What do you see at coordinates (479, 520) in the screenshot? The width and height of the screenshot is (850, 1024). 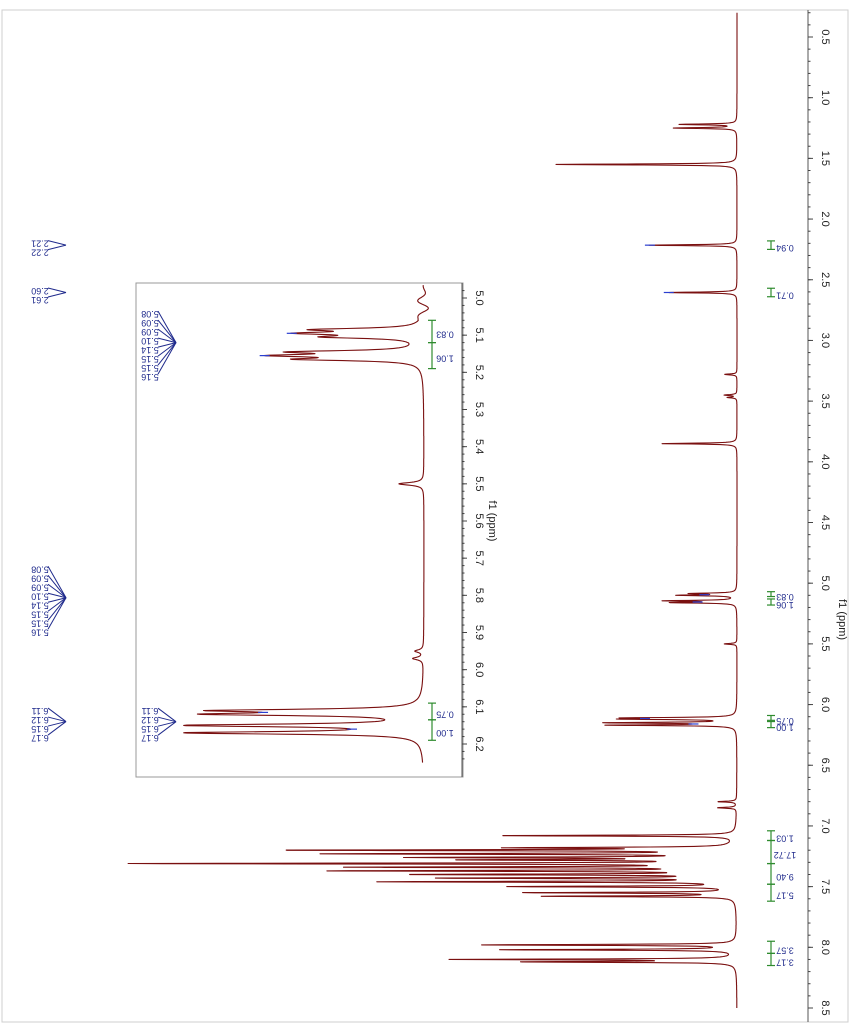 I see `inset-tick-label: 5.6` at bounding box center [479, 520].